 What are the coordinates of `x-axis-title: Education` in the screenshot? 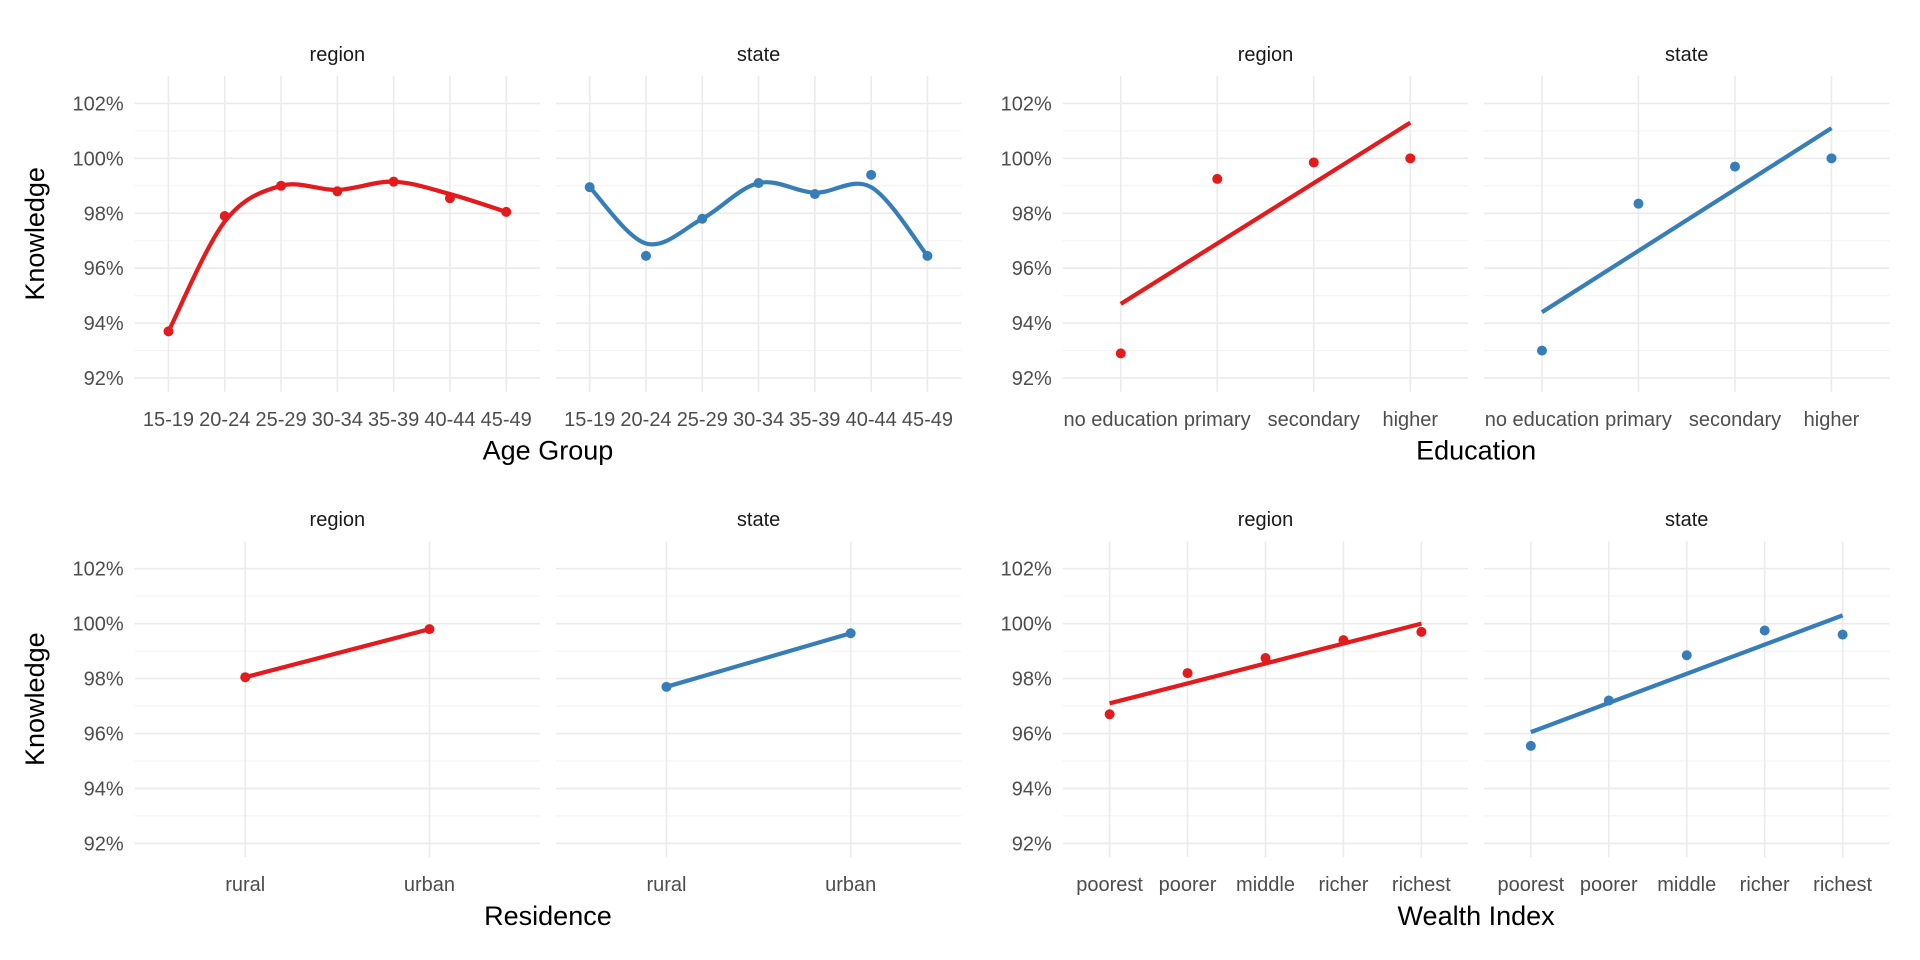 It's located at (1476, 451).